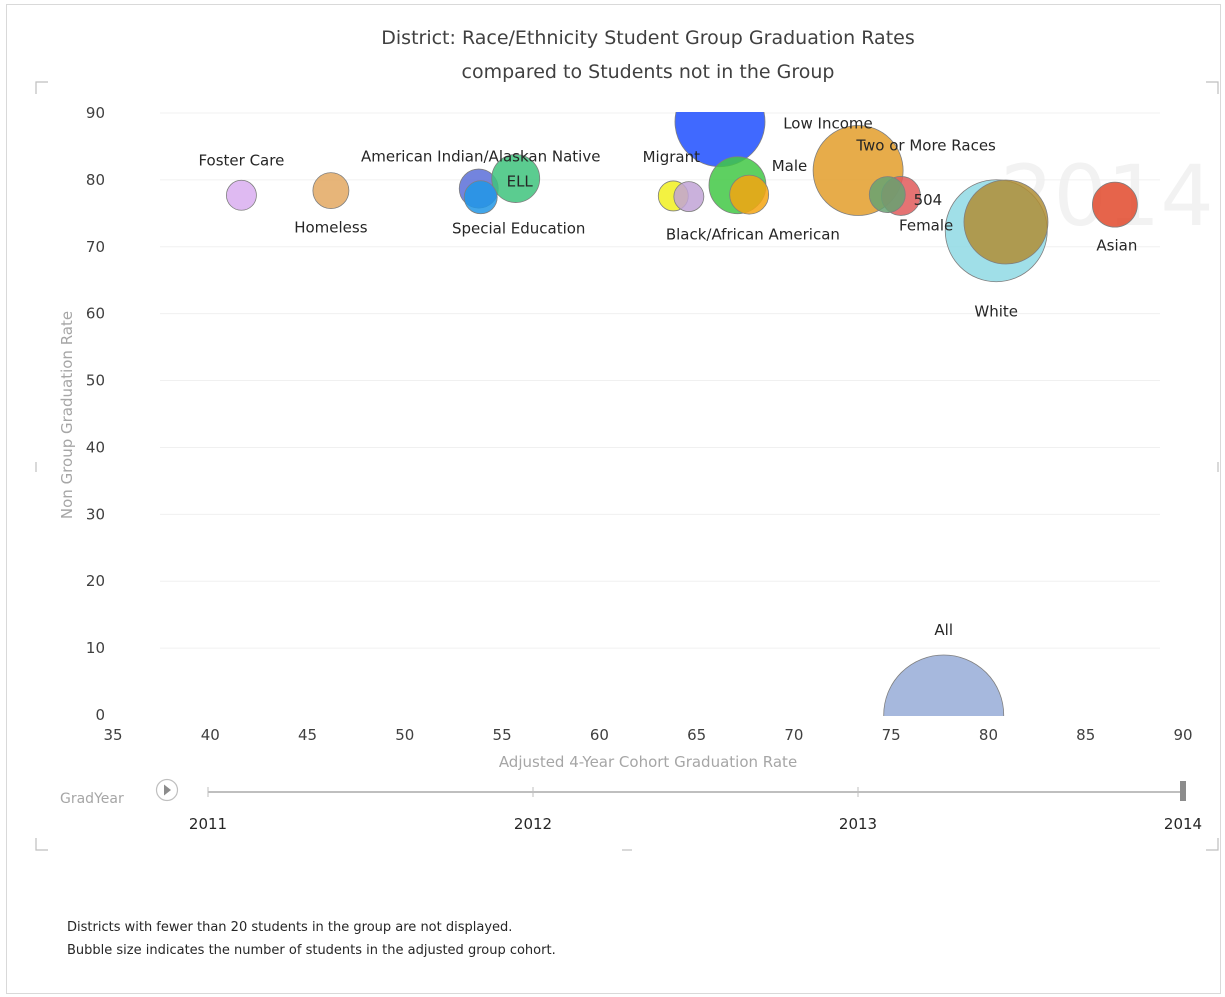 This screenshot has width=1225, height=997. I want to click on bubble-label-white: White, so click(996, 312).